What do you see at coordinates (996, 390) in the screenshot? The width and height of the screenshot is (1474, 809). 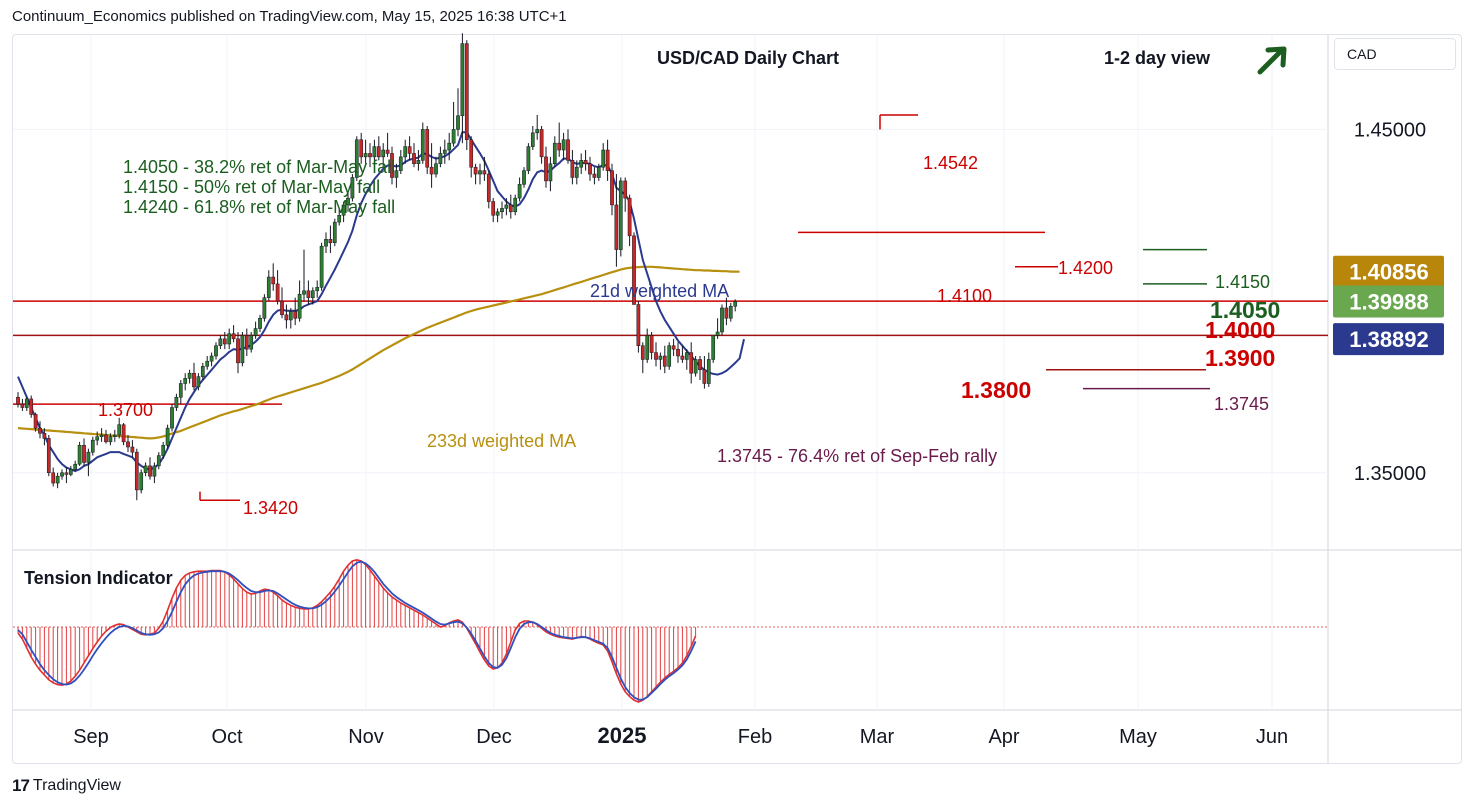 I see `level-label-1.3800: 1.3800` at bounding box center [996, 390].